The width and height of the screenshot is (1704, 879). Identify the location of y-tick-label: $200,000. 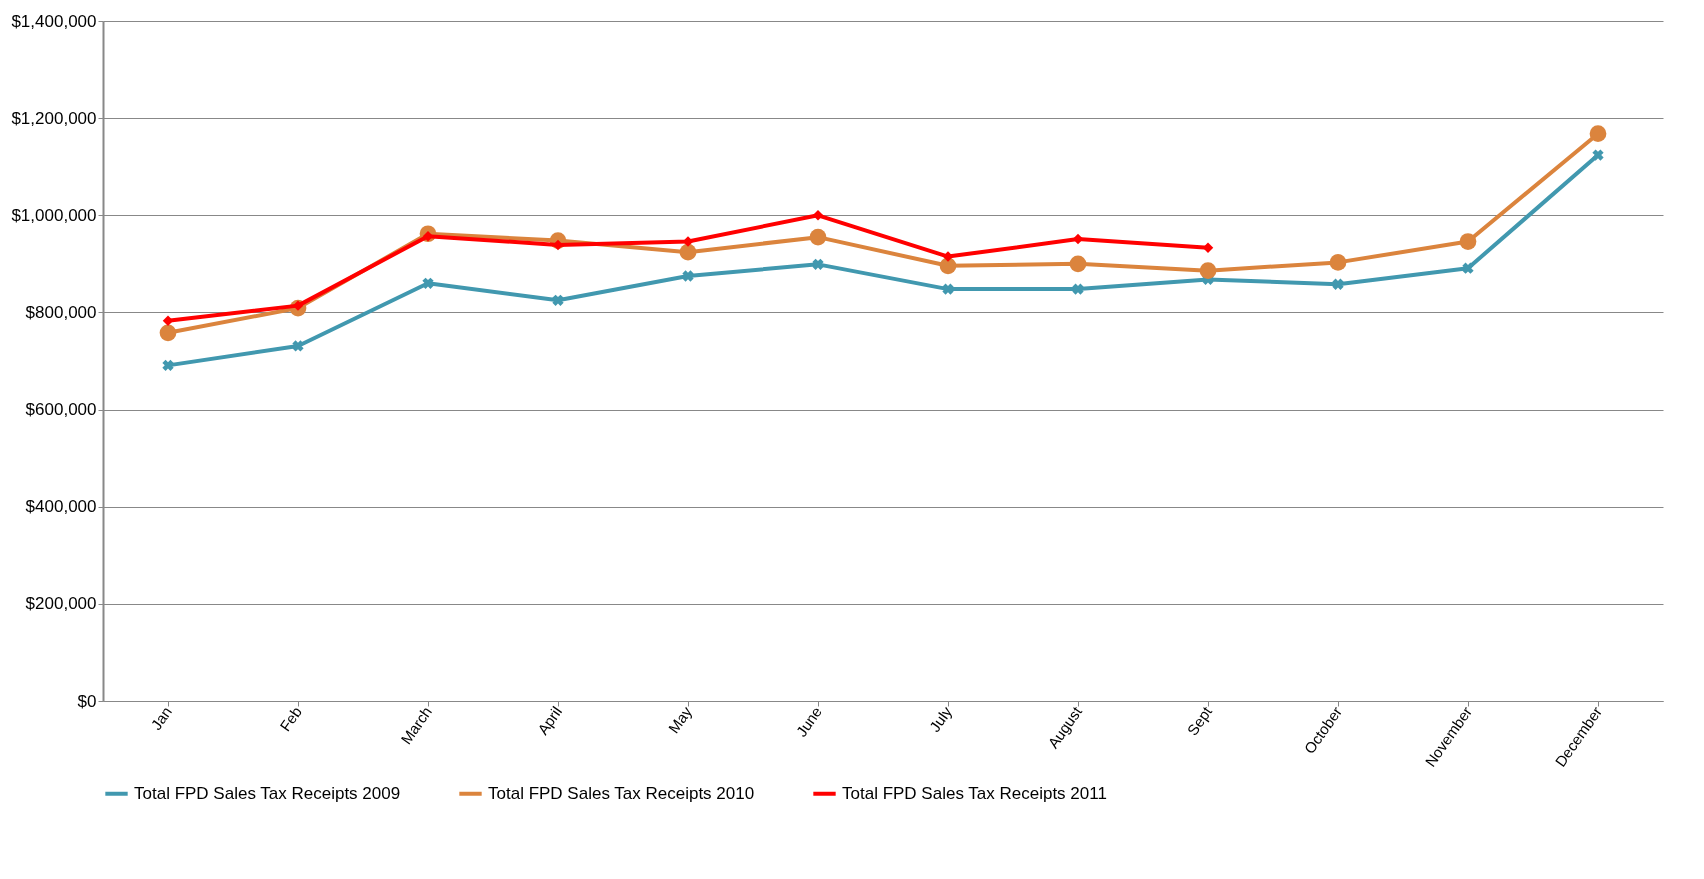
(61, 604).